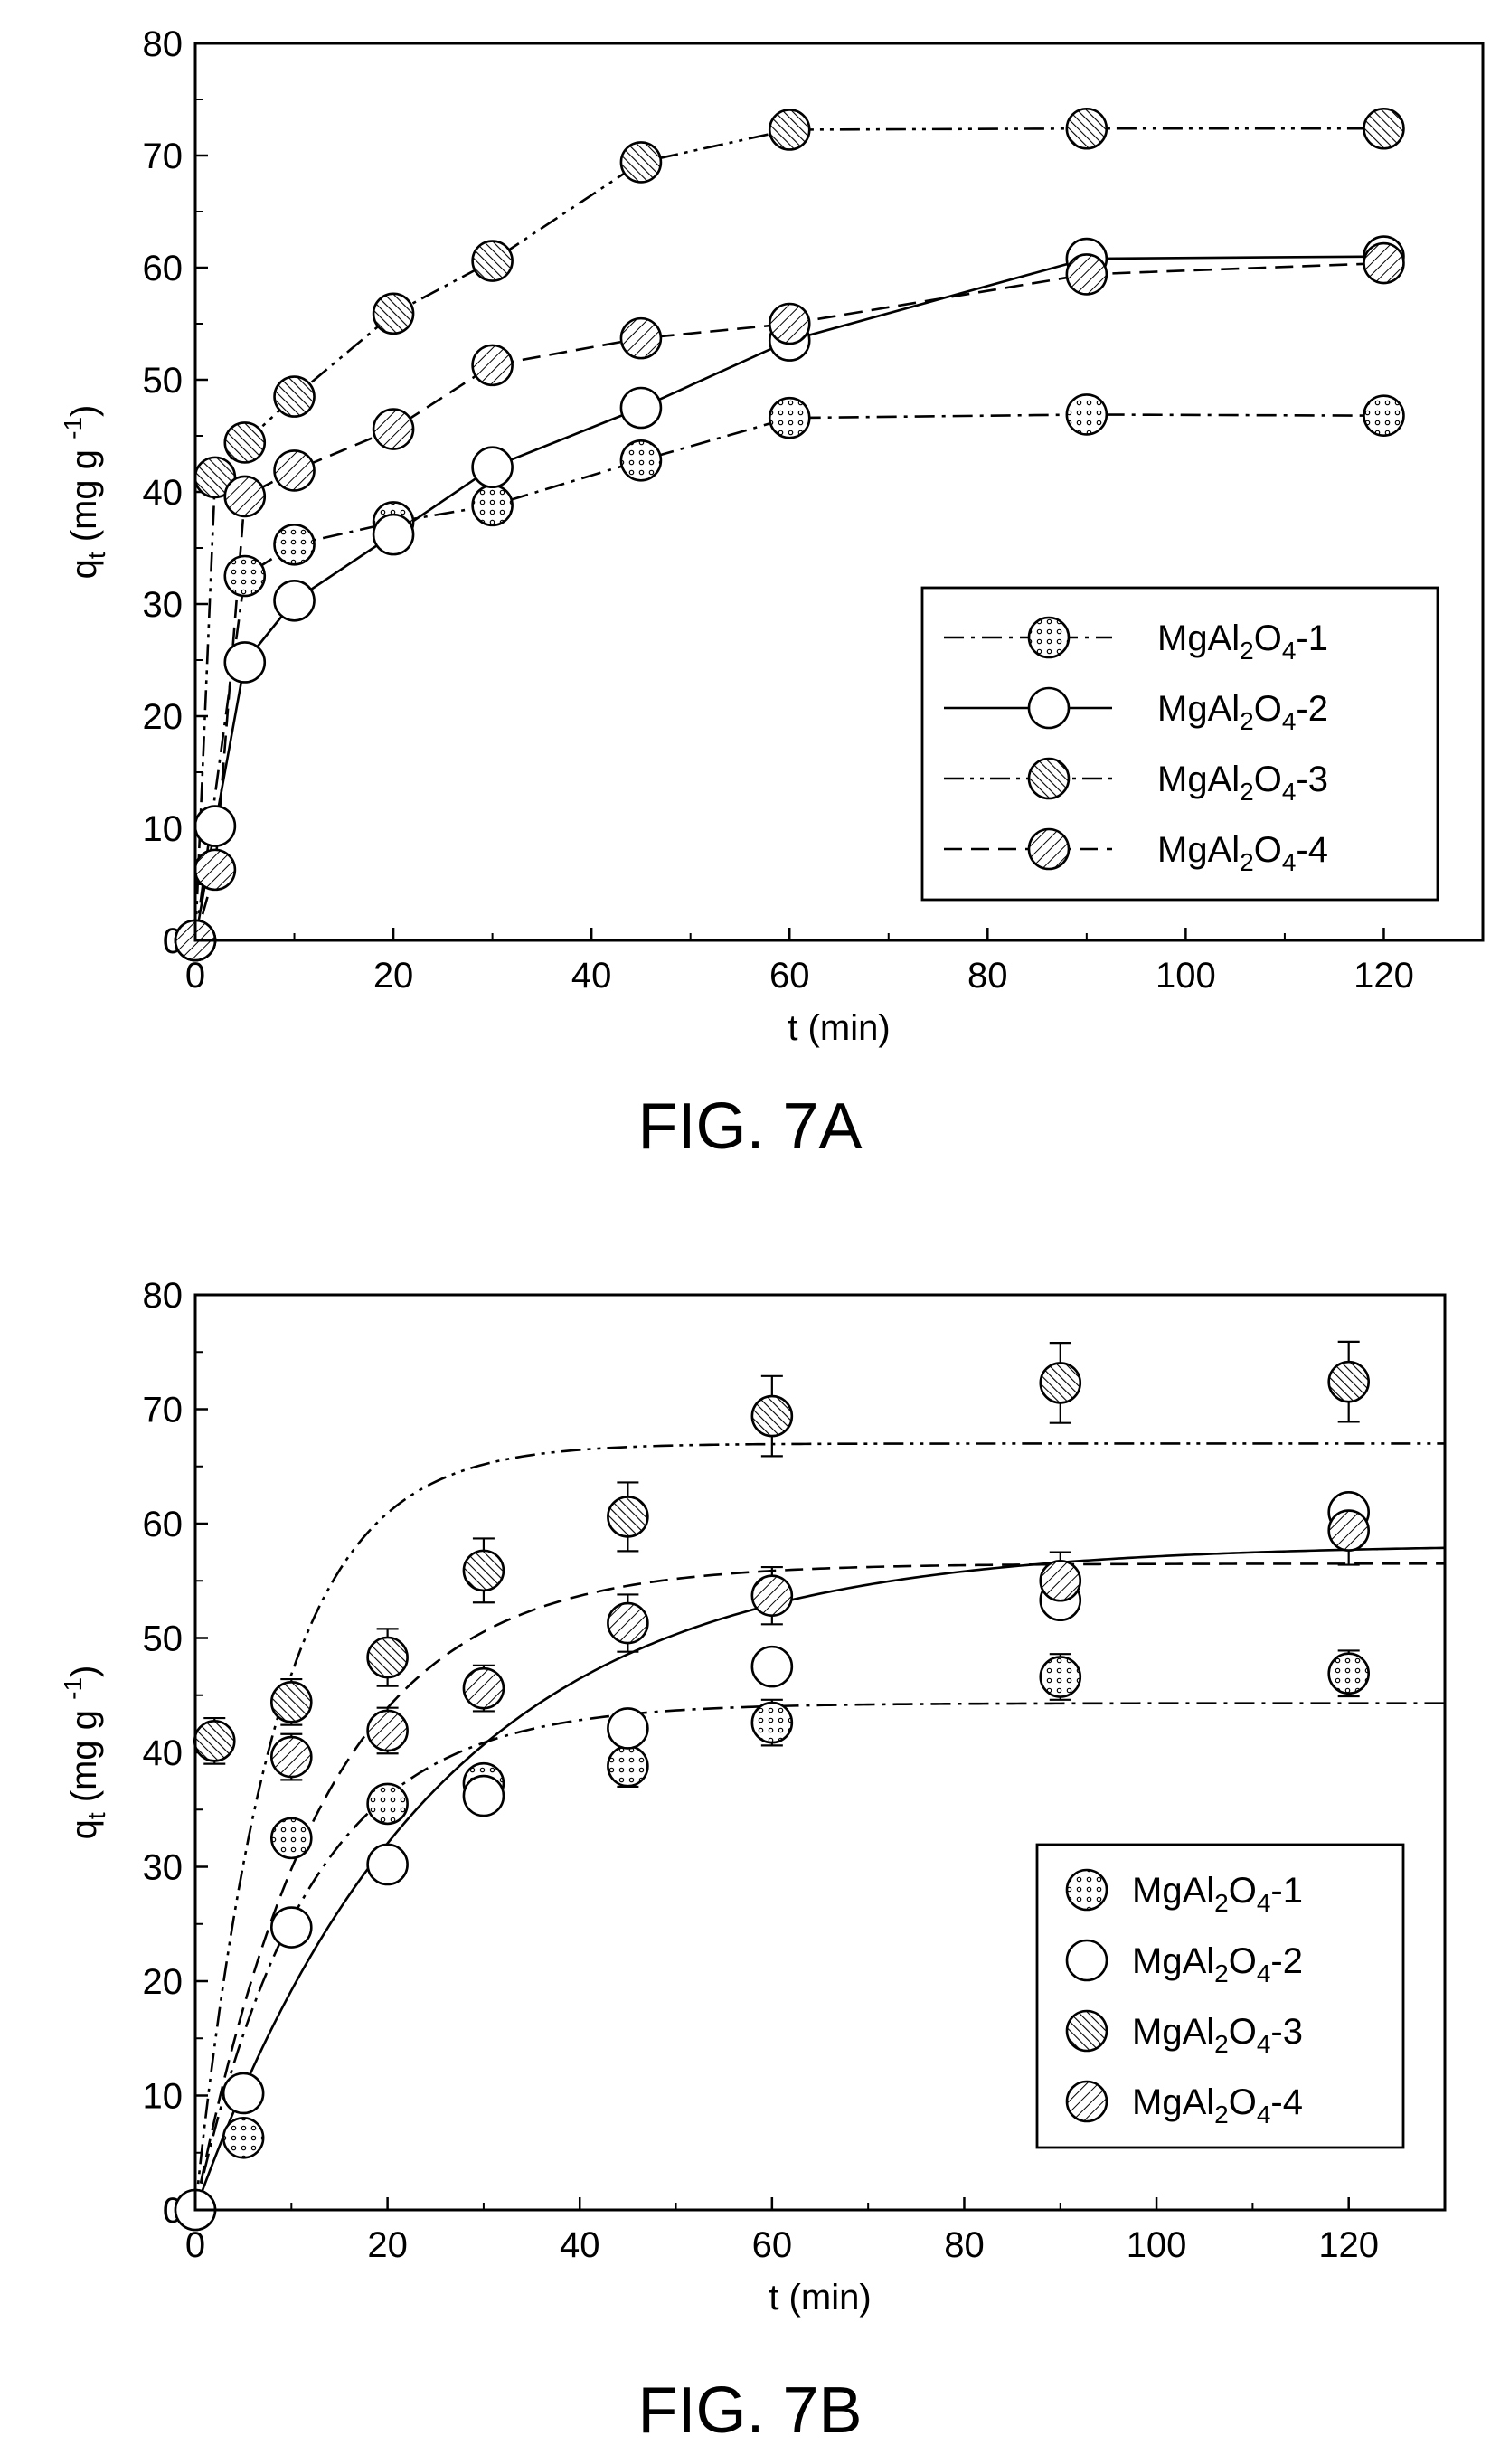  What do you see at coordinates (164, 156) in the screenshot?
I see `y-tick-label: 70` at bounding box center [164, 156].